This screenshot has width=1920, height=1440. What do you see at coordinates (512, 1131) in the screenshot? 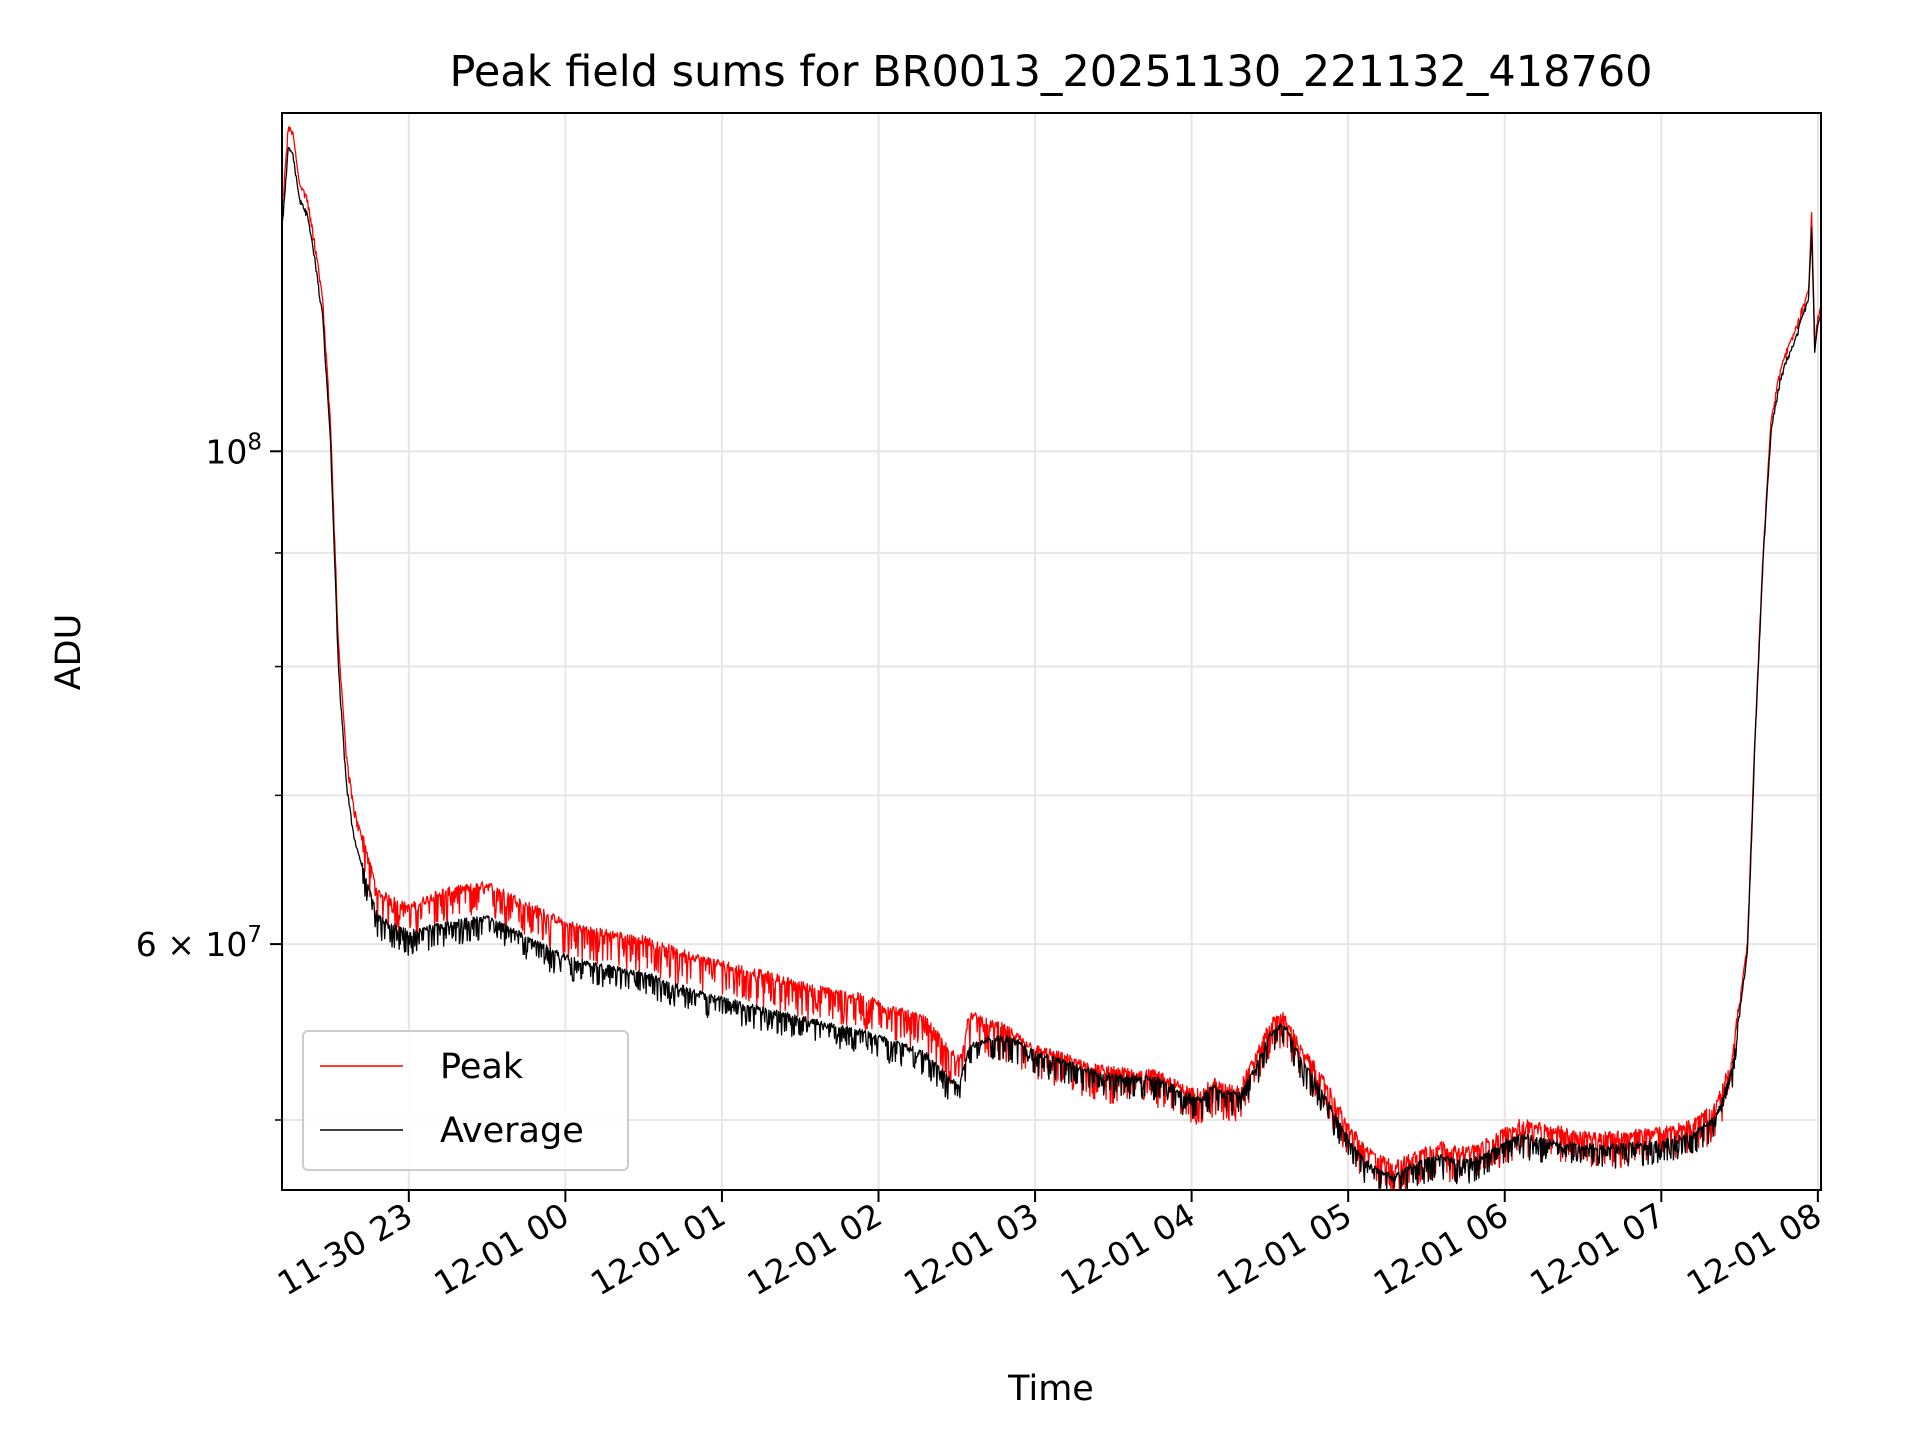
I see `legend-average-label: Average` at bounding box center [512, 1131].